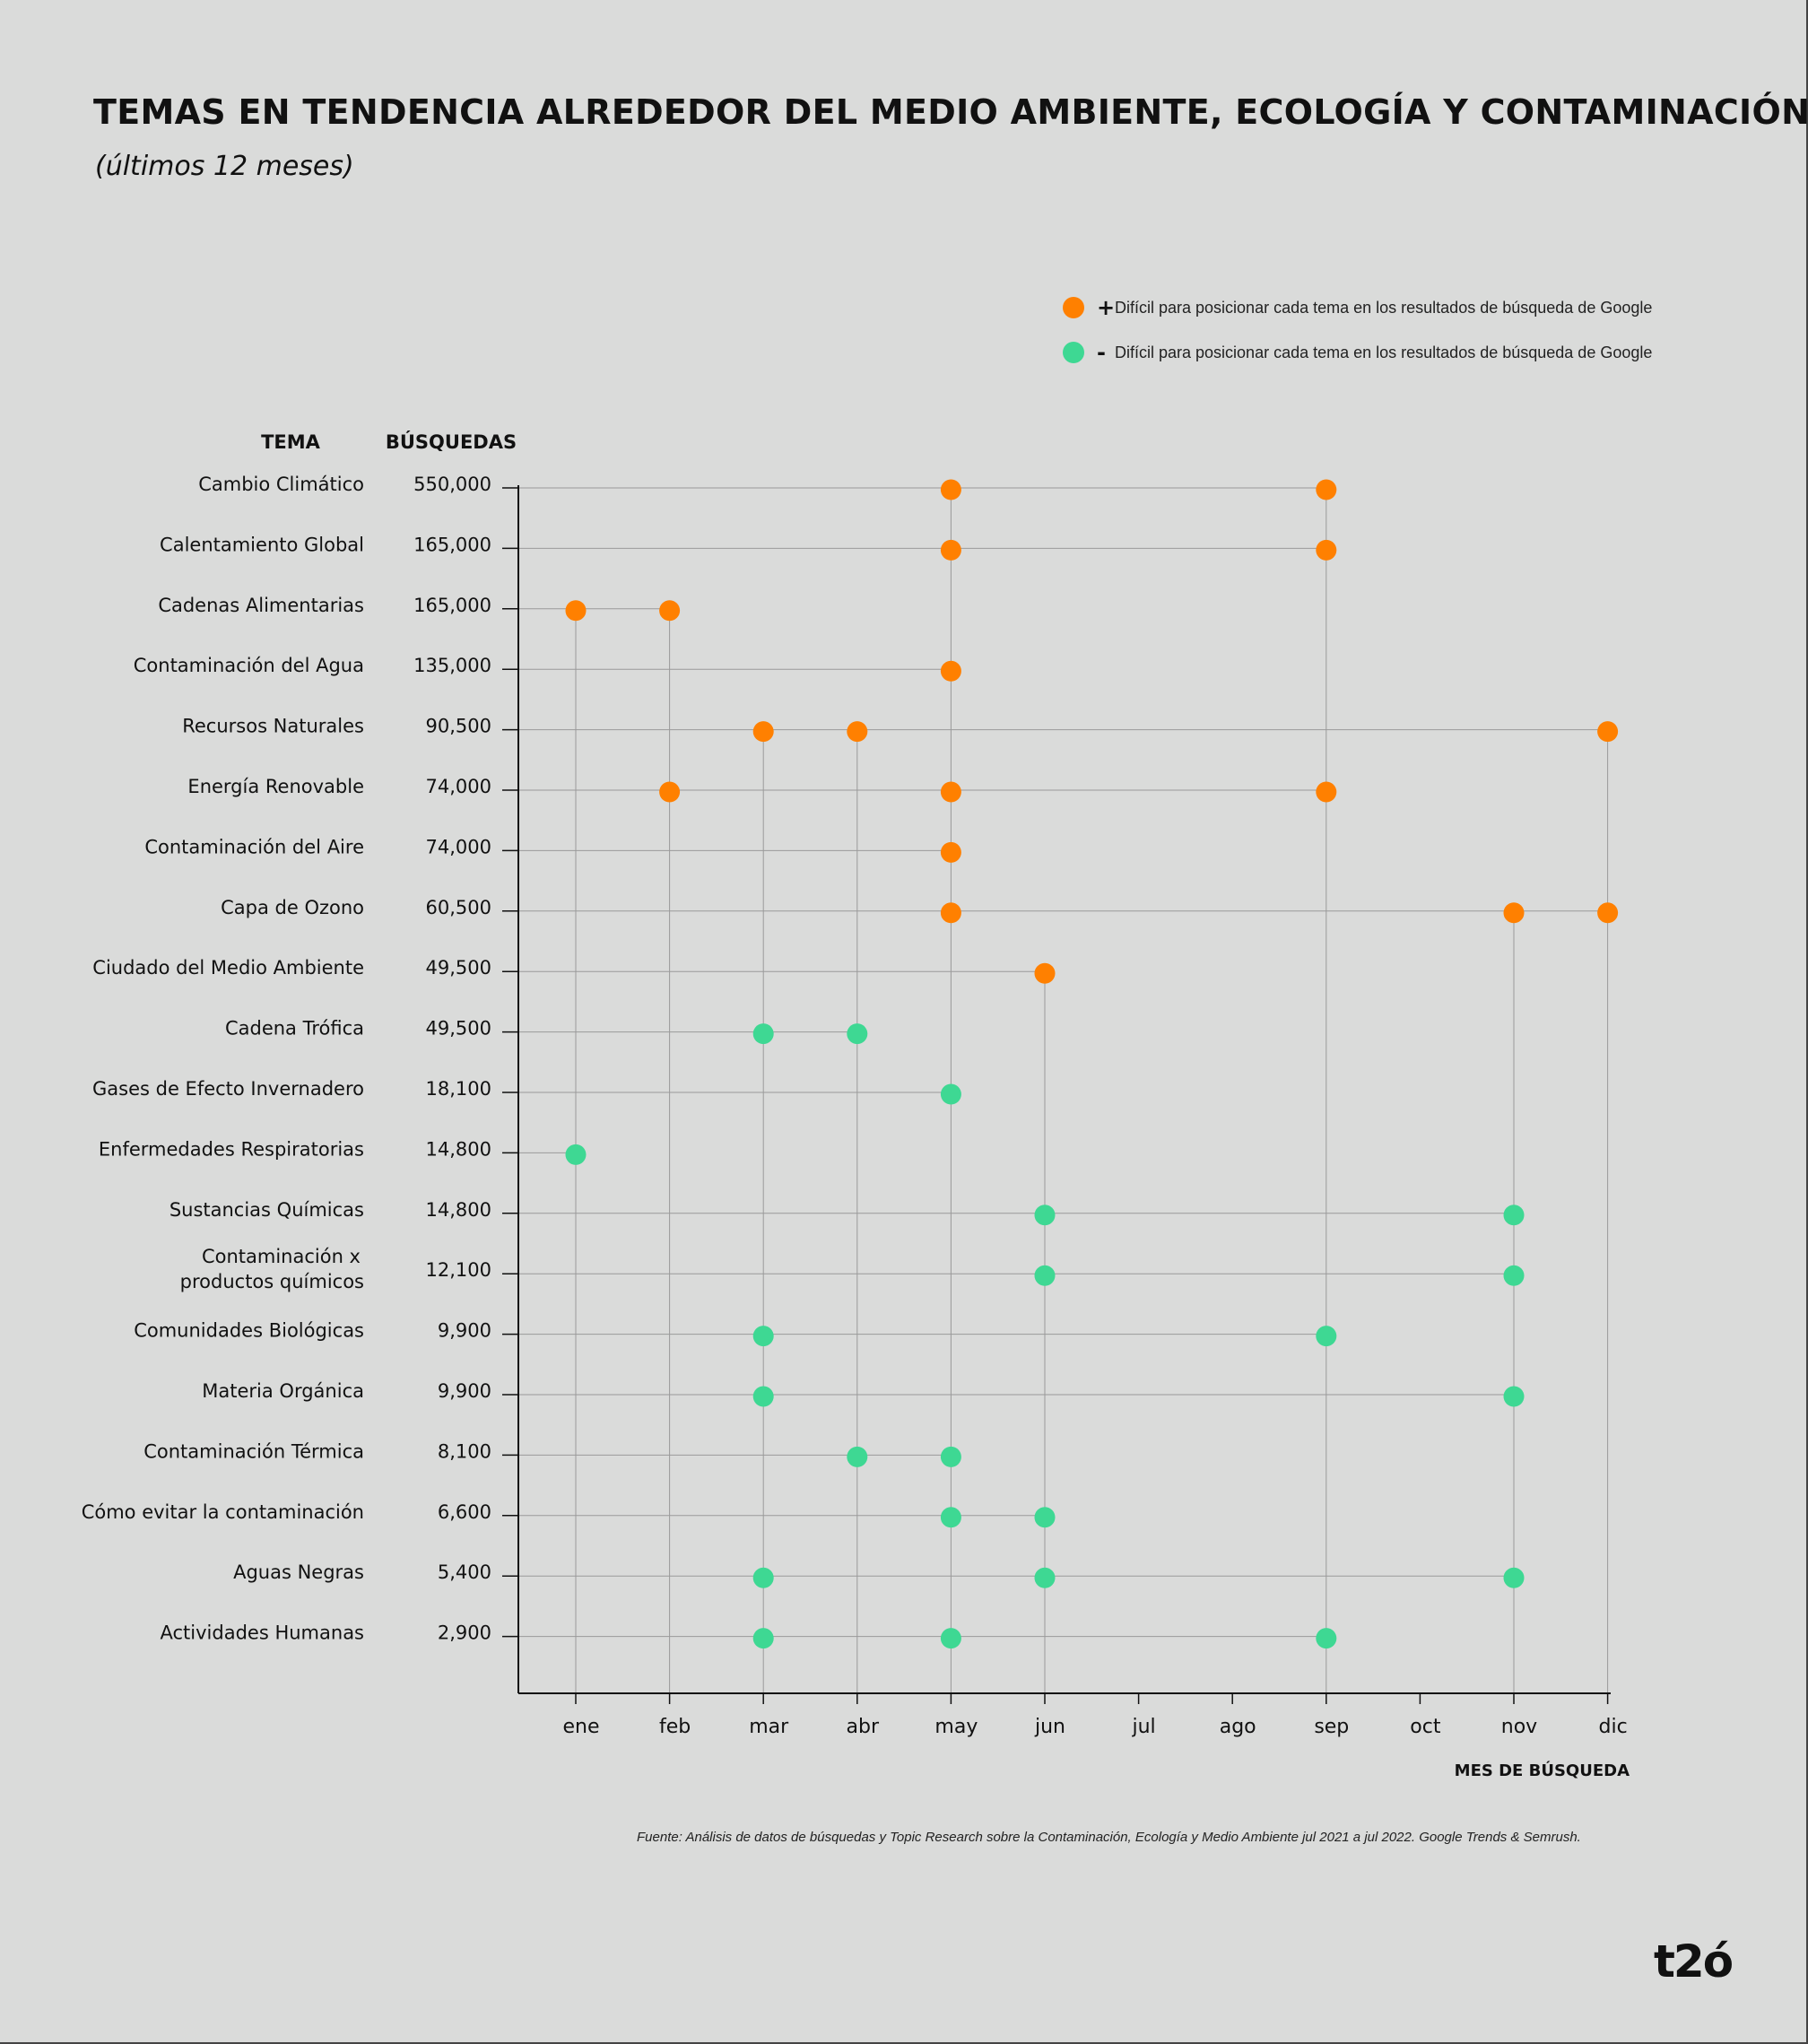 The image size is (1808, 2044). What do you see at coordinates (294, 1028) in the screenshot?
I see `topic-label: Cadena Trófica` at bounding box center [294, 1028].